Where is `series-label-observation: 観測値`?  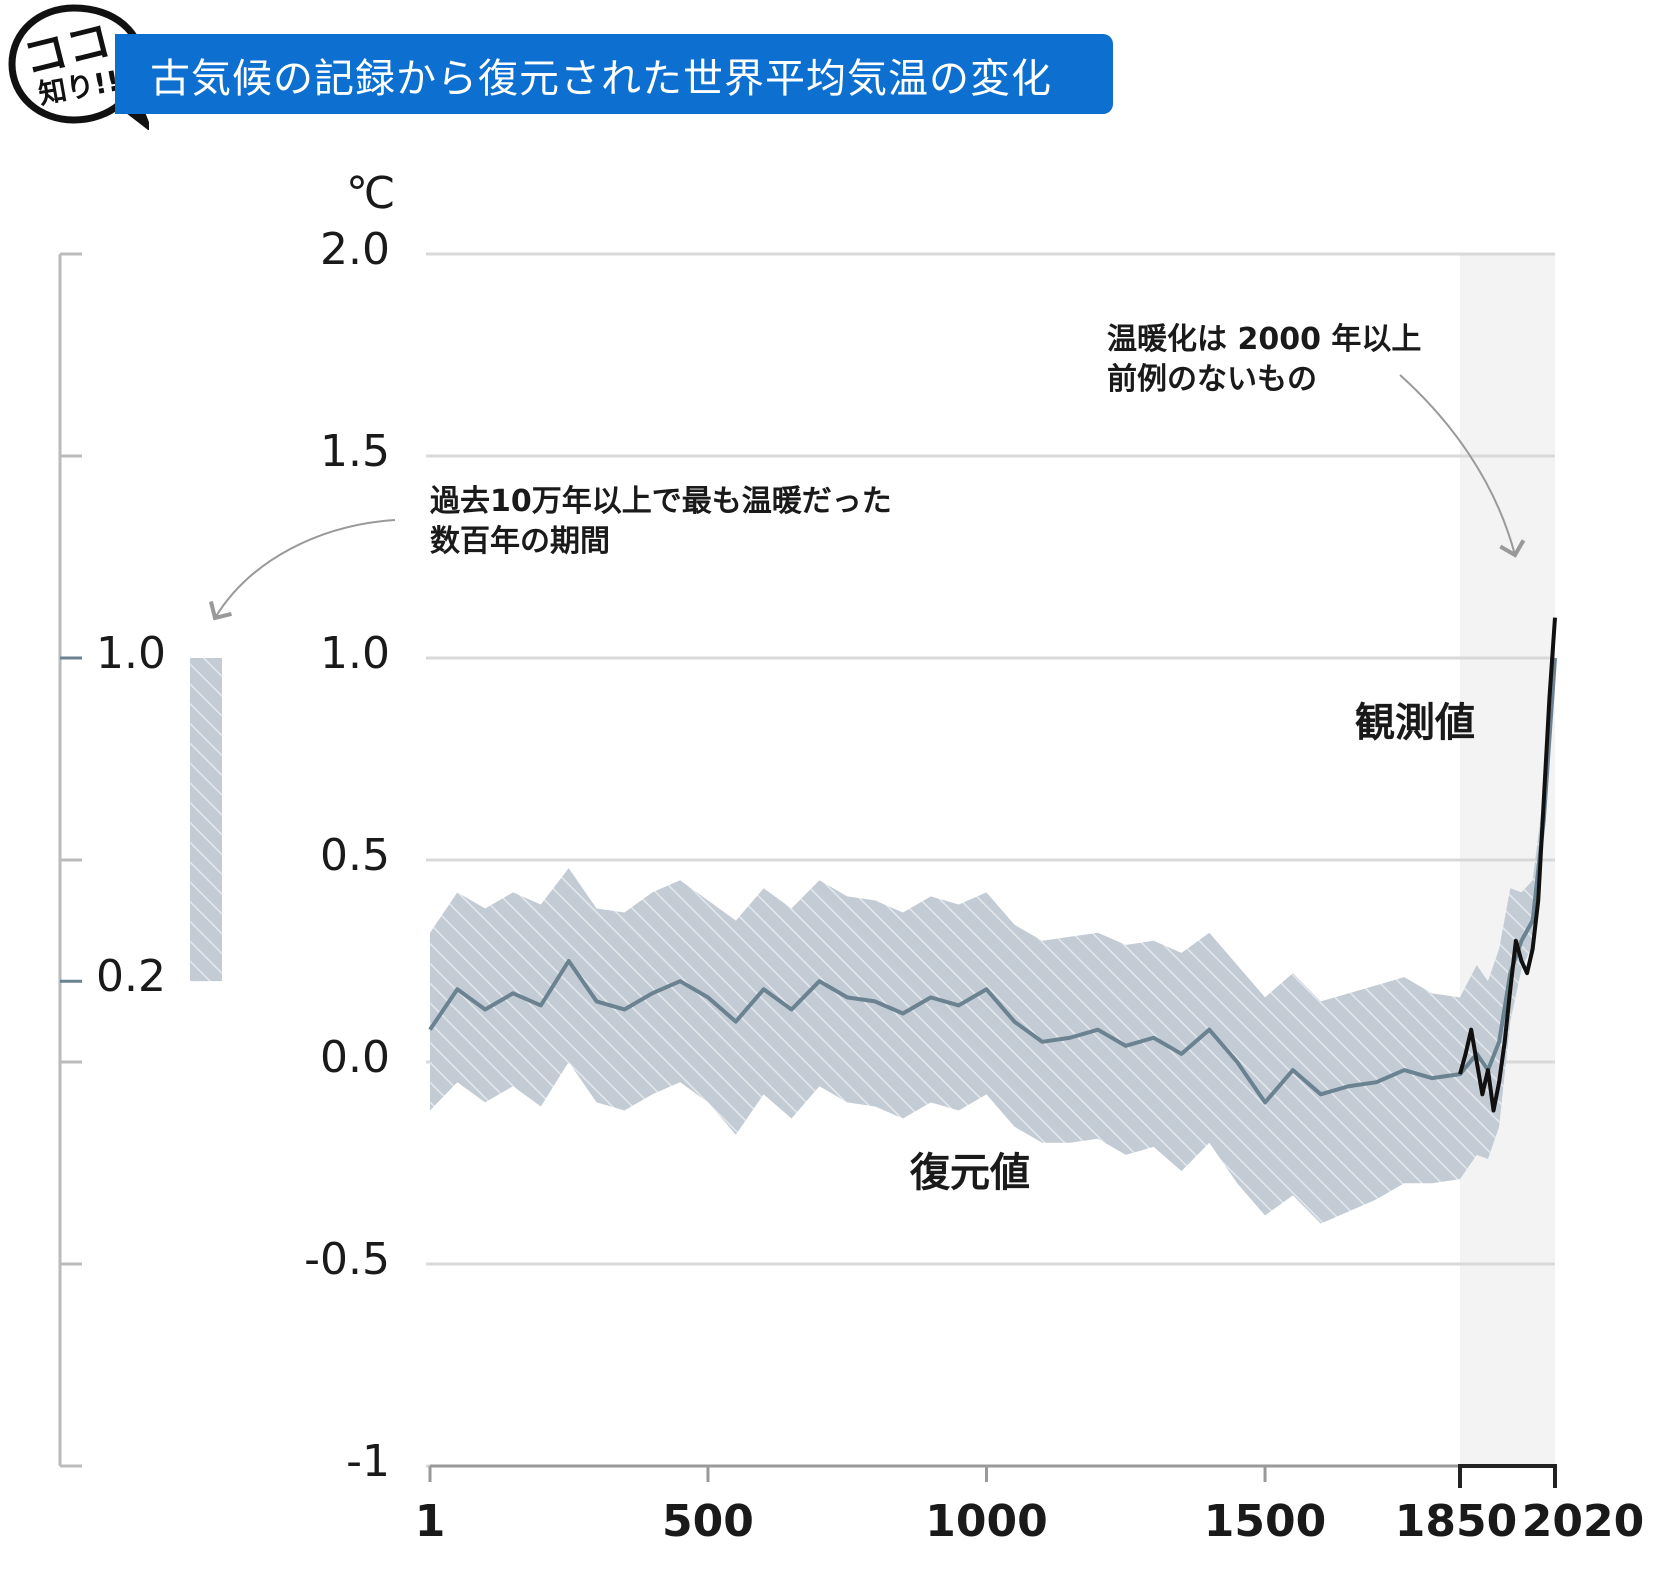 series-label-observation: 観測値 is located at coordinates (1415, 723).